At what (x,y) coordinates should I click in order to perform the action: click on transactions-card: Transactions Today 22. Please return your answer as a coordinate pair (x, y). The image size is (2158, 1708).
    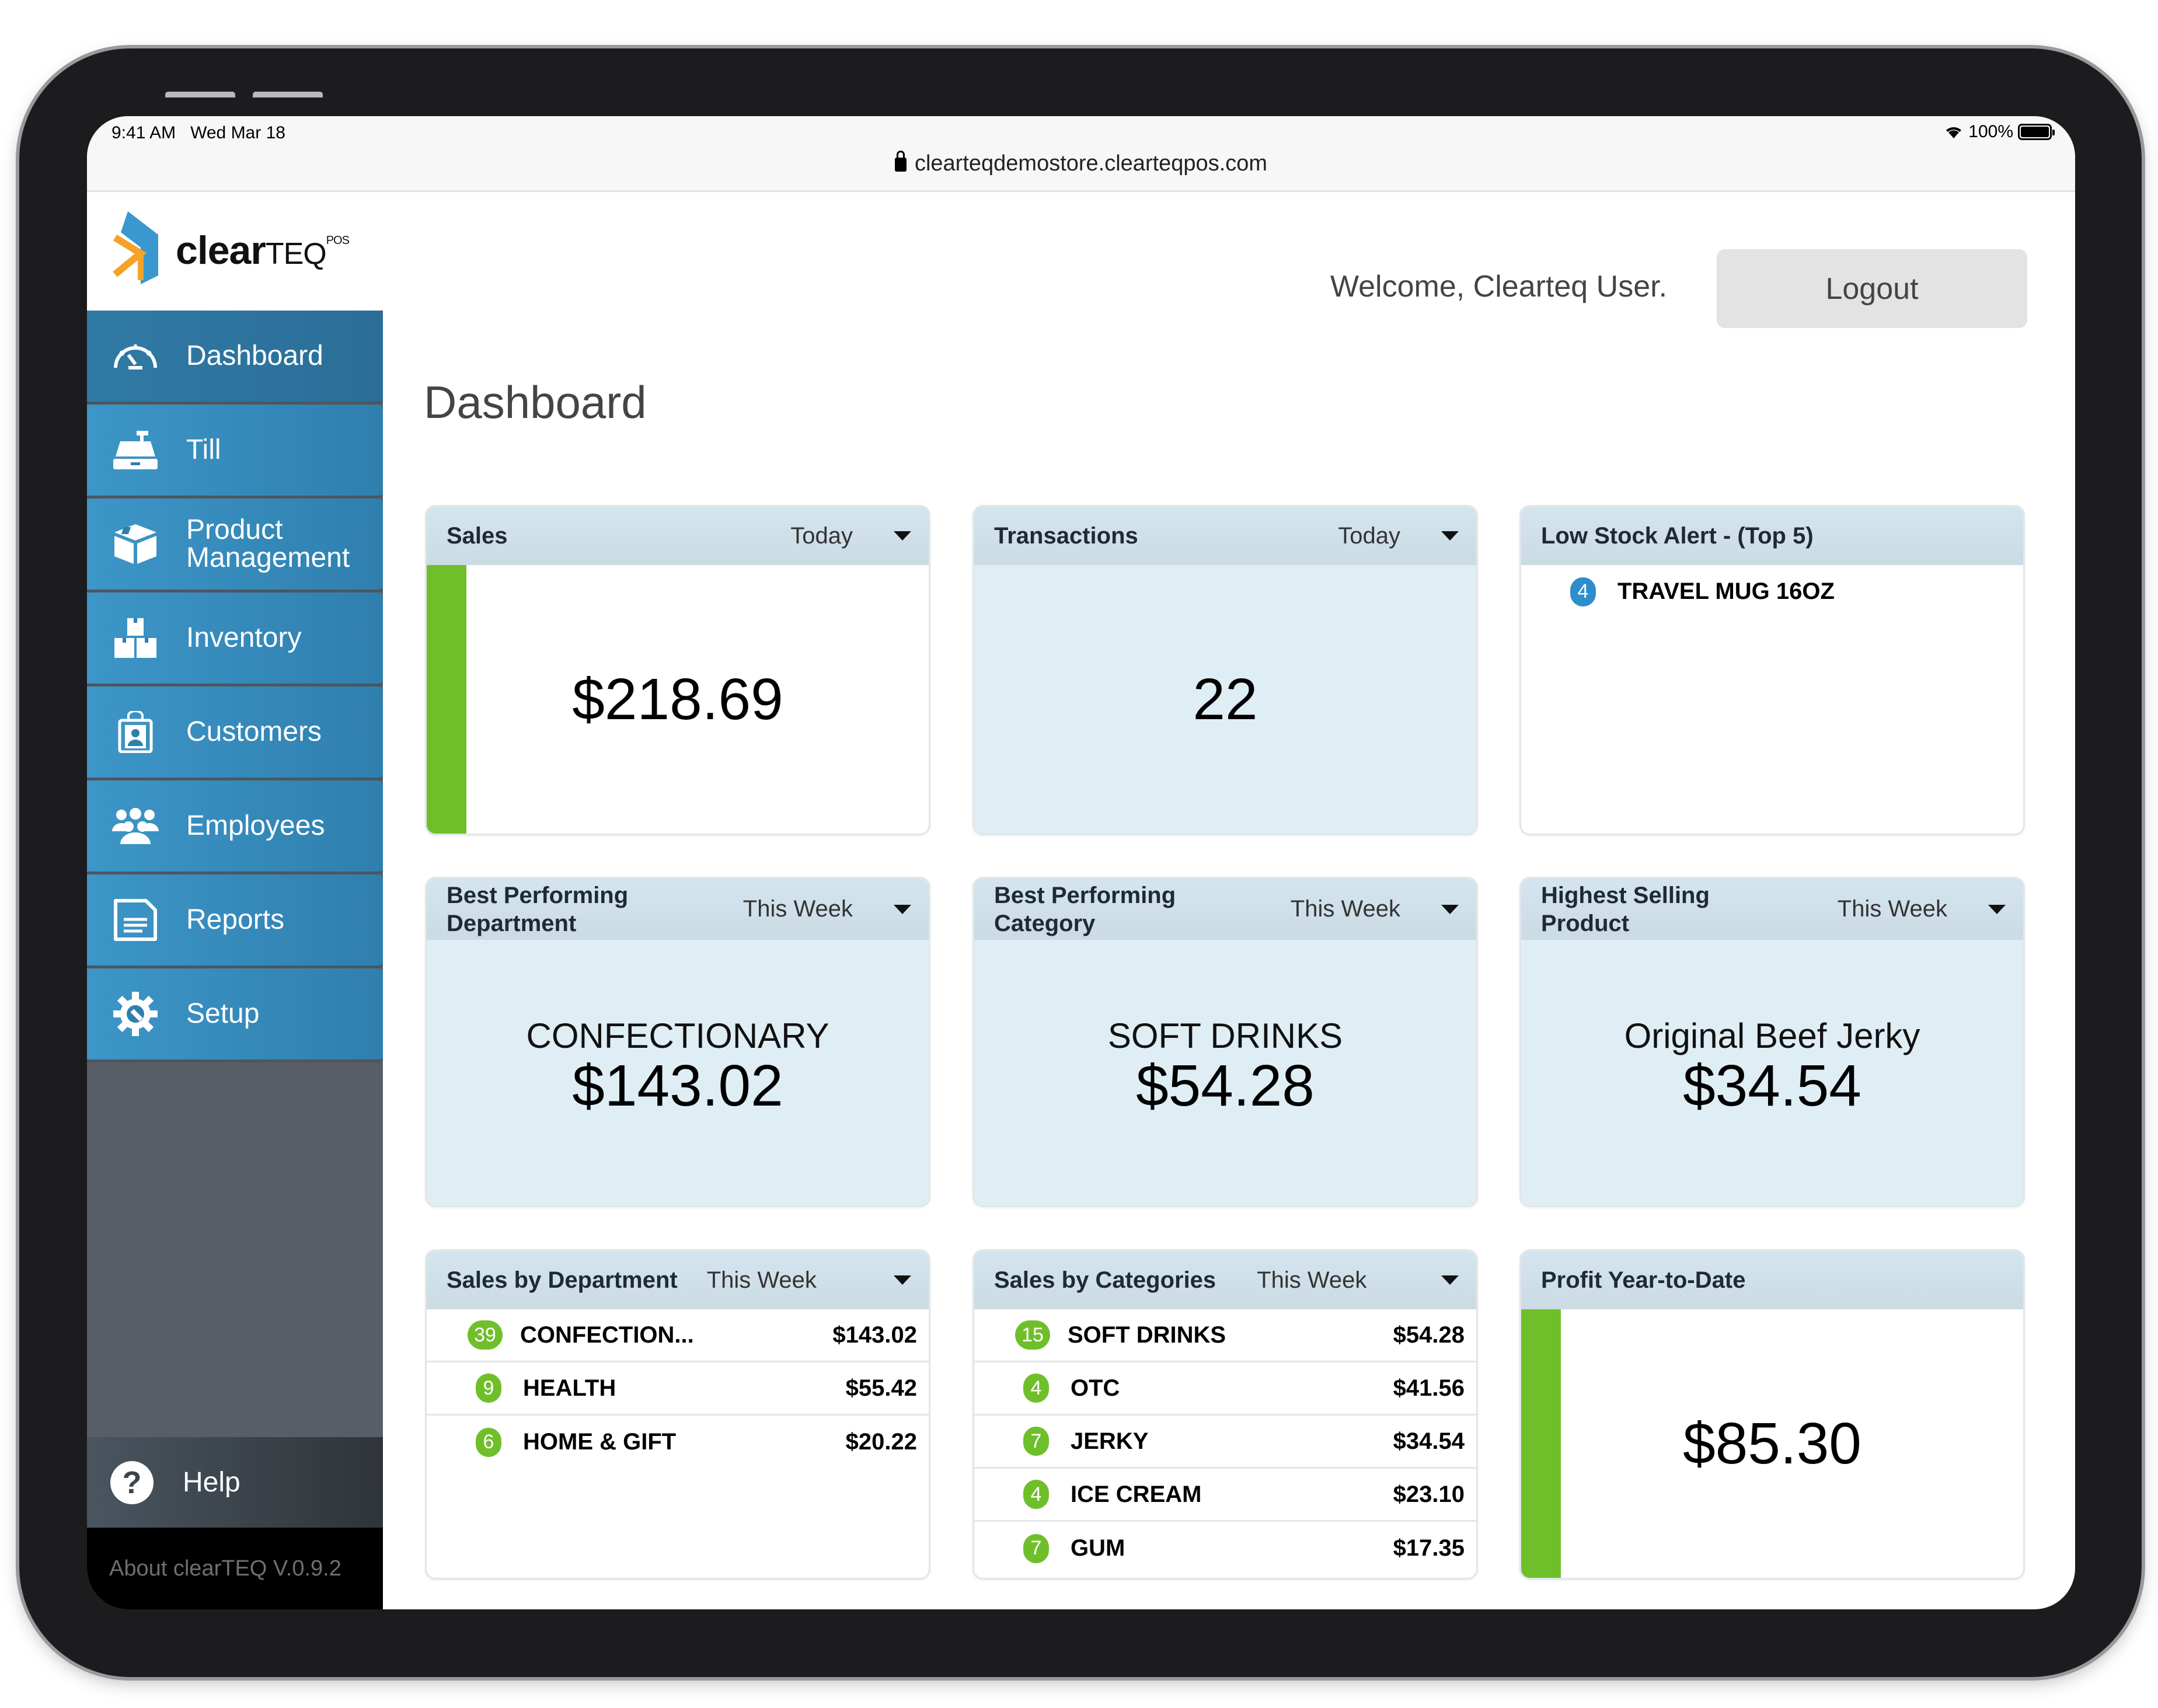
    Looking at the image, I should click on (1225, 670).